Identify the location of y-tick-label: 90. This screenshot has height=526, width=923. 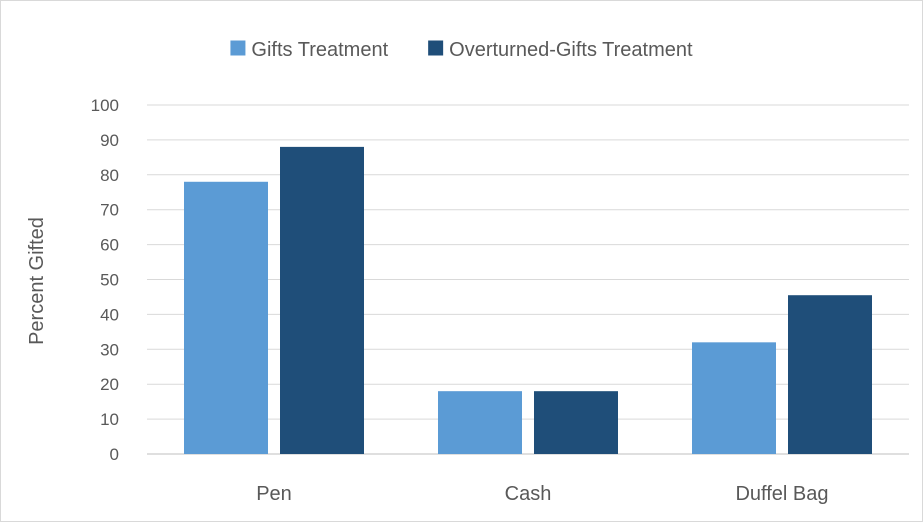
(109, 140).